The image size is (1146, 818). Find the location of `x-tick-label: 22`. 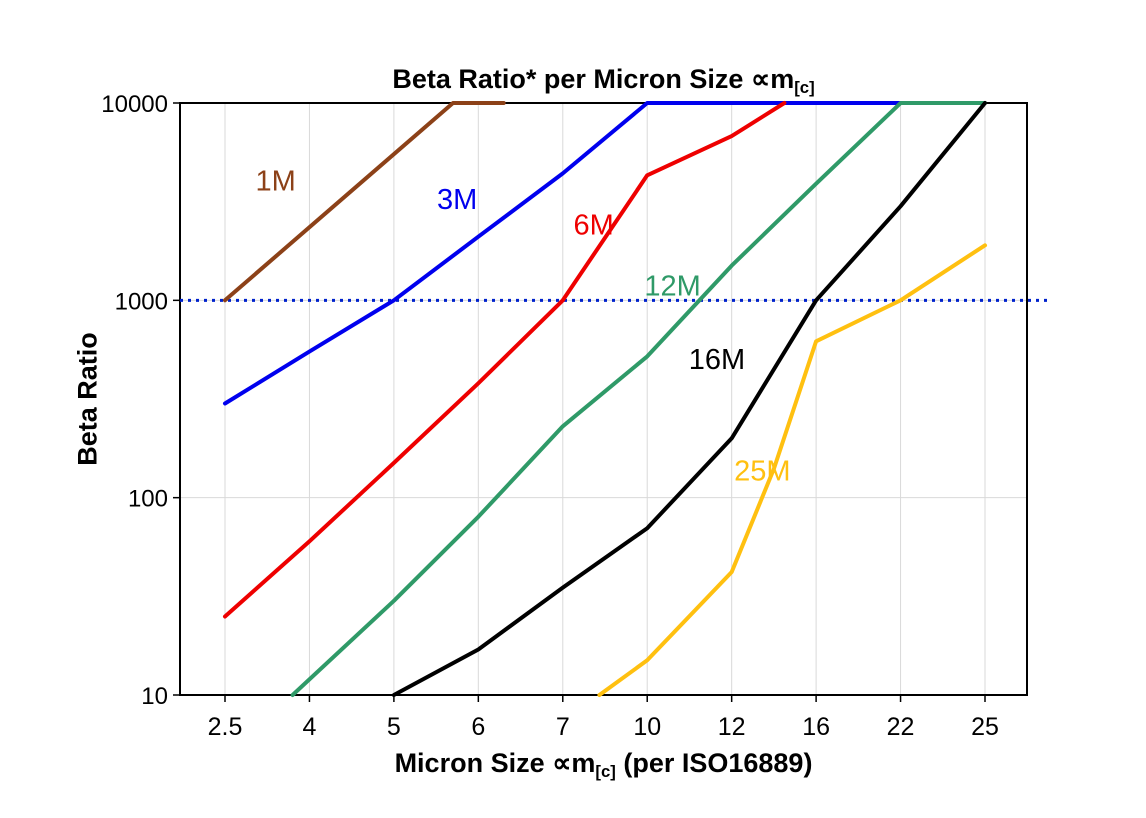

x-tick-label: 22 is located at coordinates (901, 727).